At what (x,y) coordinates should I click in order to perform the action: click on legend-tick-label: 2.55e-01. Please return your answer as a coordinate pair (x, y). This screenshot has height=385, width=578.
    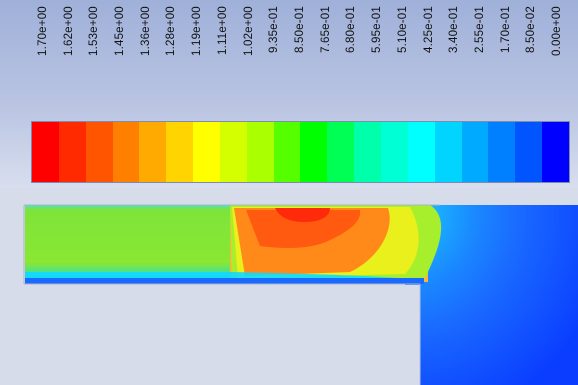
    Looking at the image, I should click on (480, 29).